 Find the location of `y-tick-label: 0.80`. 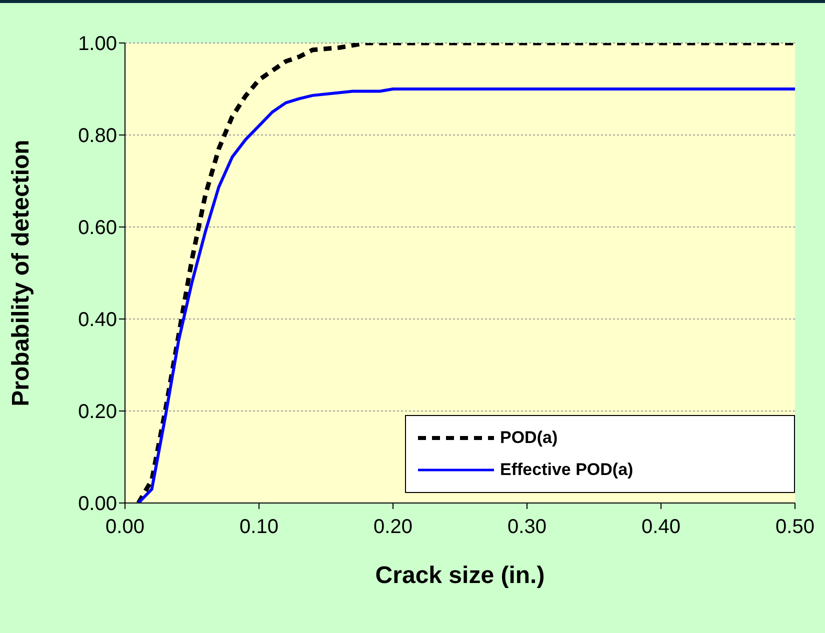

y-tick-label: 0.80 is located at coordinates (97, 136).